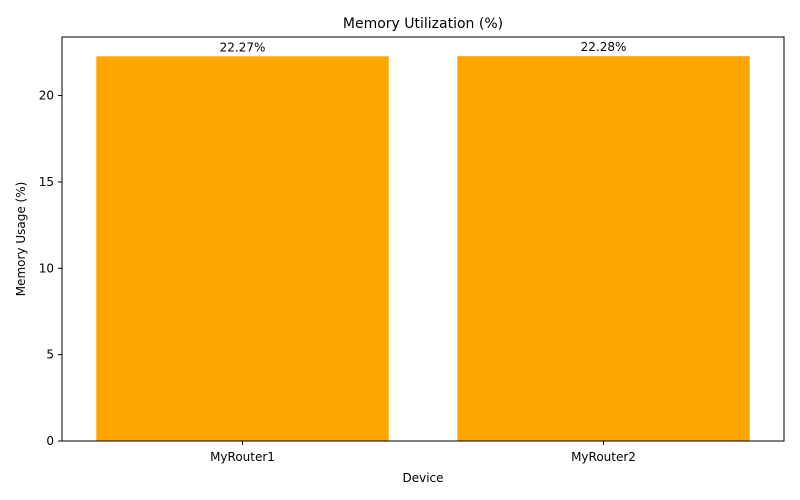 Image resolution: width=800 pixels, height=500 pixels. Describe the element at coordinates (50, 441) in the screenshot. I see `y-tick-label: 0` at that location.